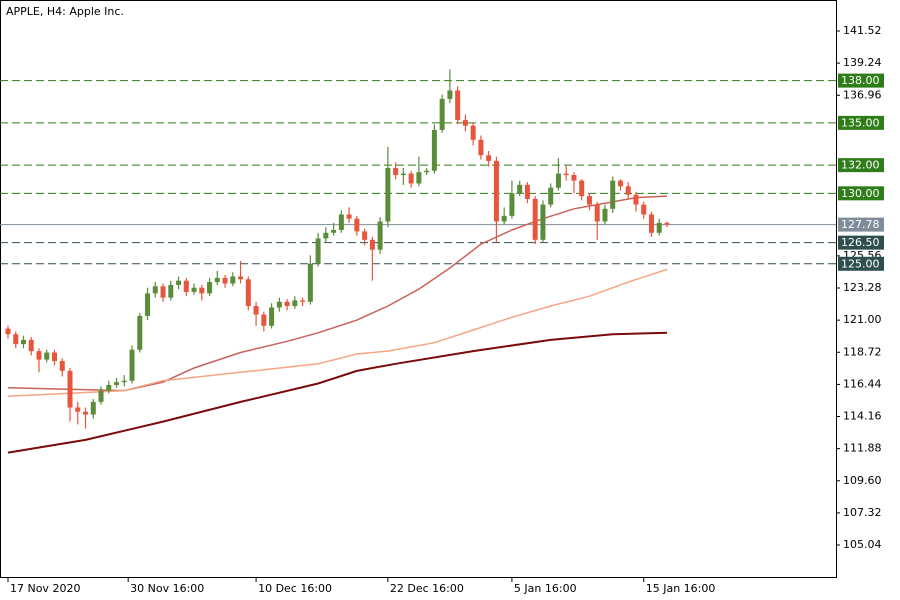 The image size is (900, 600). Describe the element at coordinates (862, 94) in the screenshot. I see `y-tick-label: 136.96` at that location.